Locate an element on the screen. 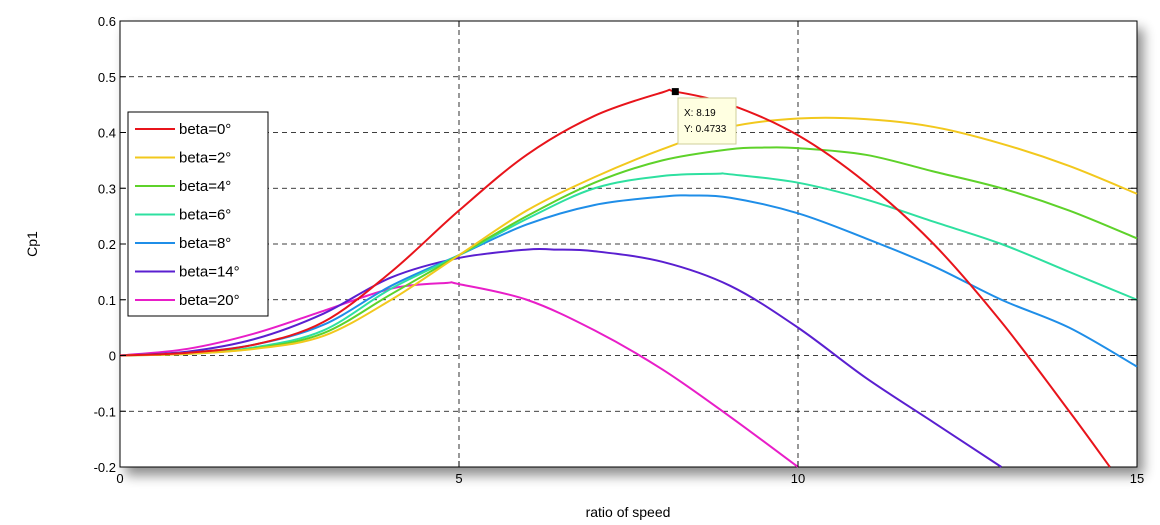 Image resolution: width=1160 pixels, height=525 pixels. x-tick-label: 5 is located at coordinates (458, 478).